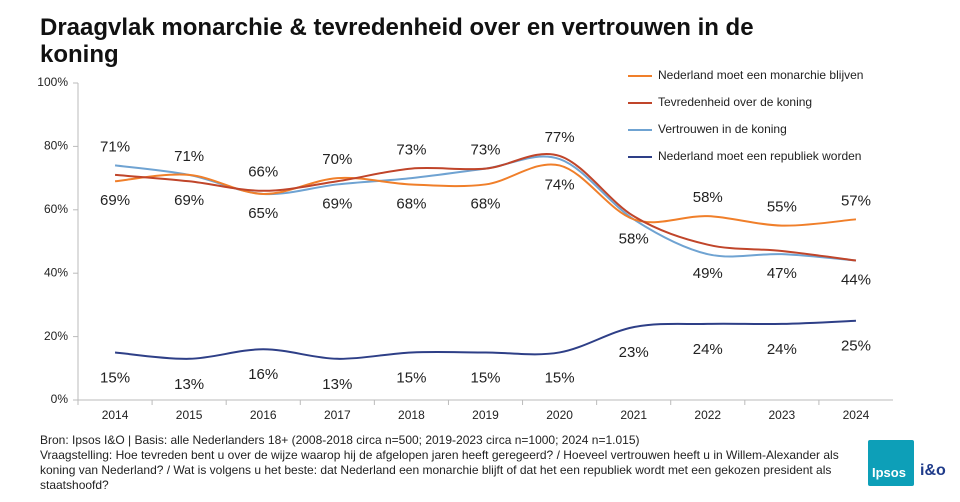  I want to click on x-tick-label: 2018, so click(411, 415).